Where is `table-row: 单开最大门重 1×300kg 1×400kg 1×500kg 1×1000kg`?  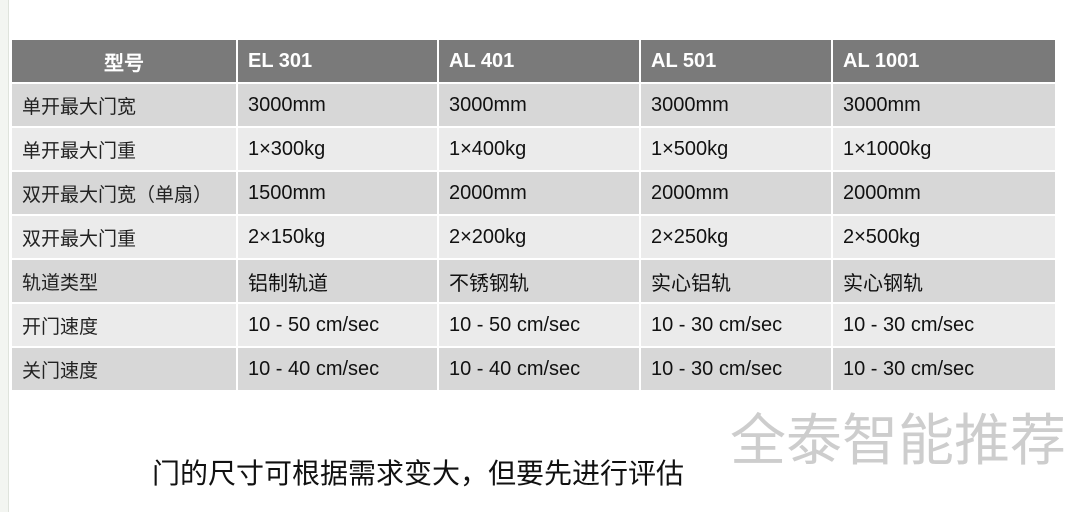 table-row: 单开最大门重 1×300kg 1×400kg 1×500kg 1×1000kg is located at coordinates (533, 149).